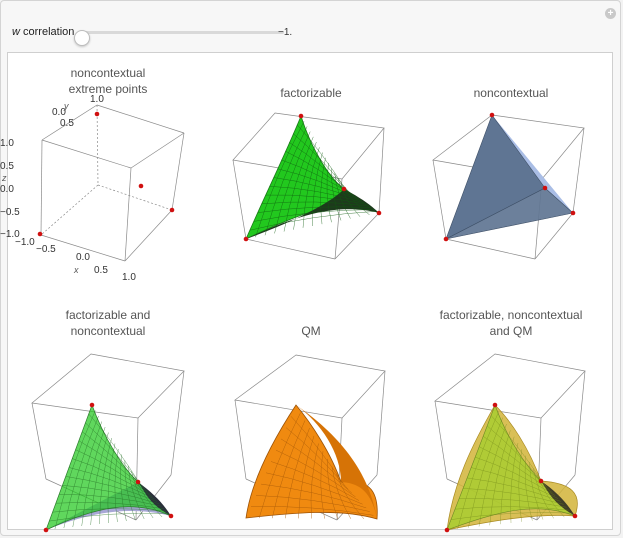 The height and width of the screenshot is (538, 623). I want to click on slider-thumb, so click(82, 38).